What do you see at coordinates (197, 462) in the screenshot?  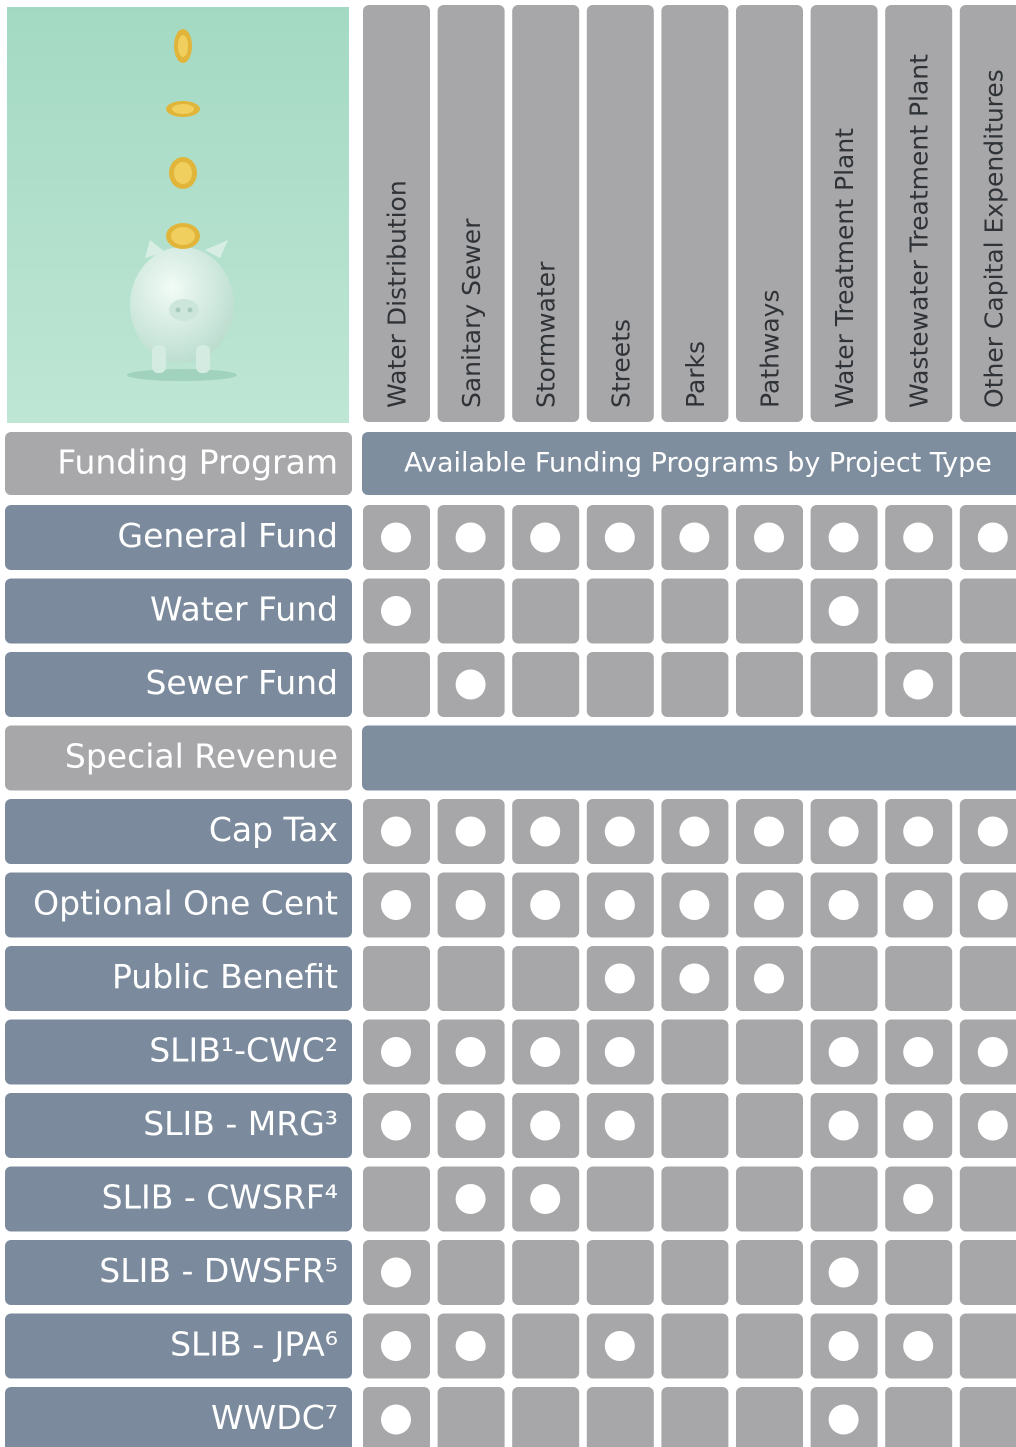 I see `row-header: Funding Program` at bounding box center [197, 462].